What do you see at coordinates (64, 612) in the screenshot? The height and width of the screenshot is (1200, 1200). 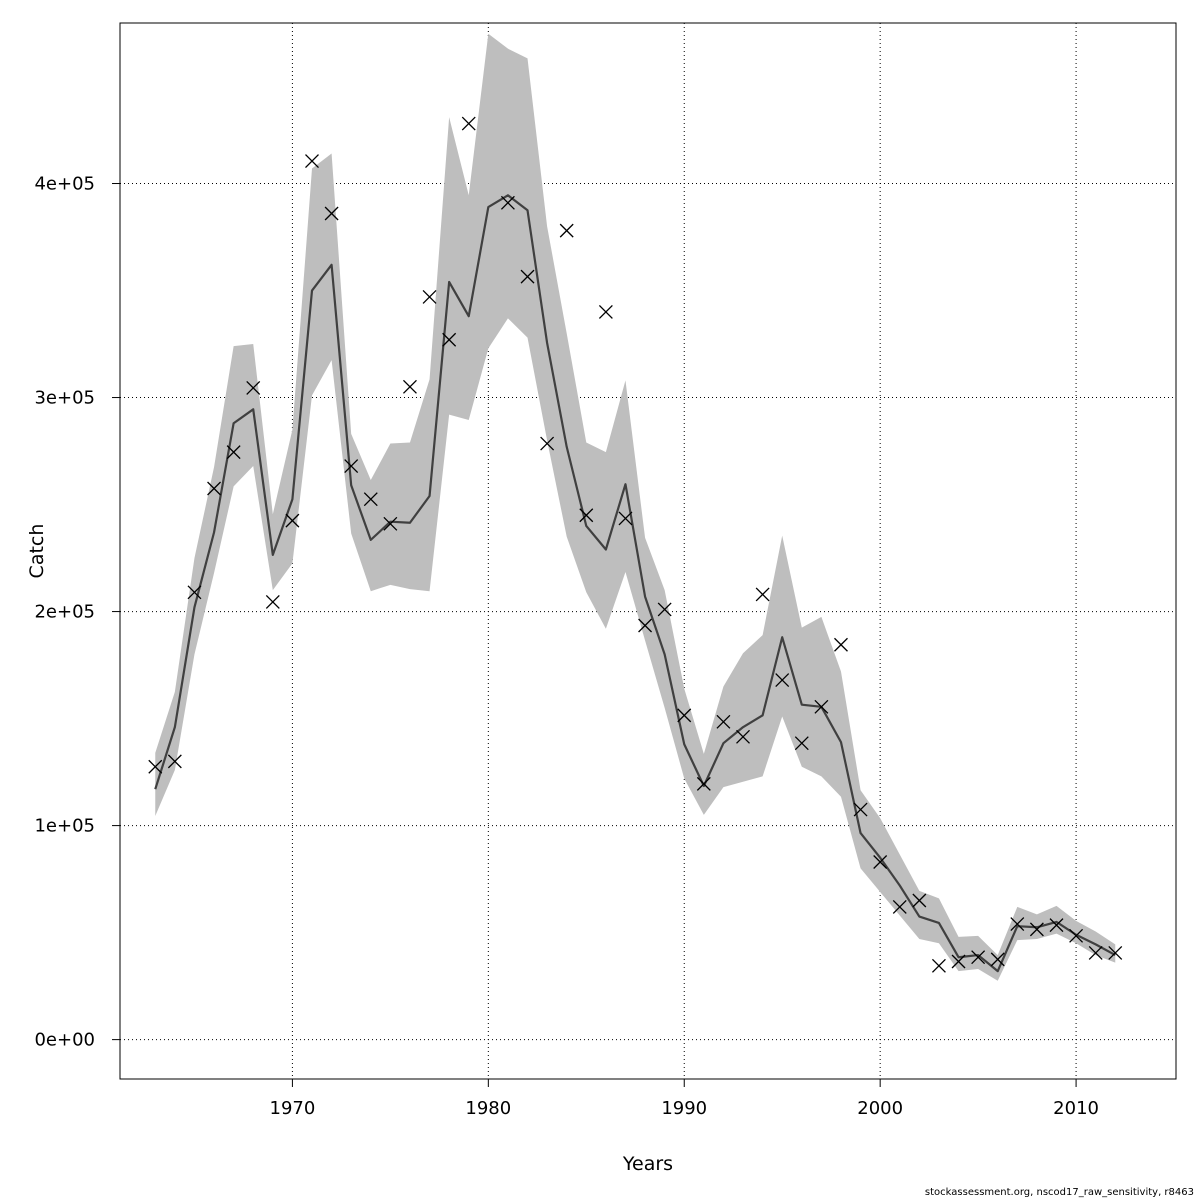 I see `y-tick-label: 2e+05` at bounding box center [64, 612].